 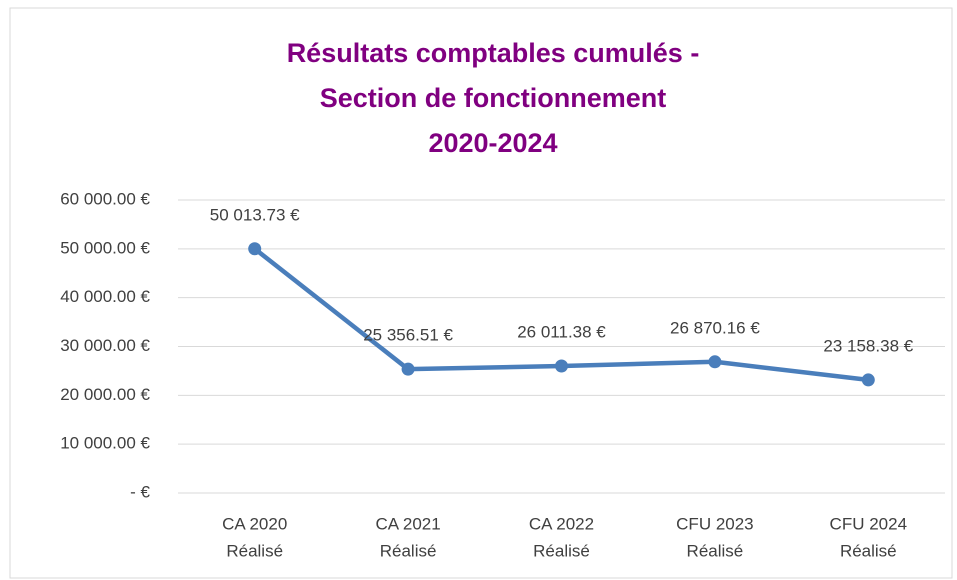 I want to click on y-tick-label: 30 000.00 €, so click(x=105, y=345).